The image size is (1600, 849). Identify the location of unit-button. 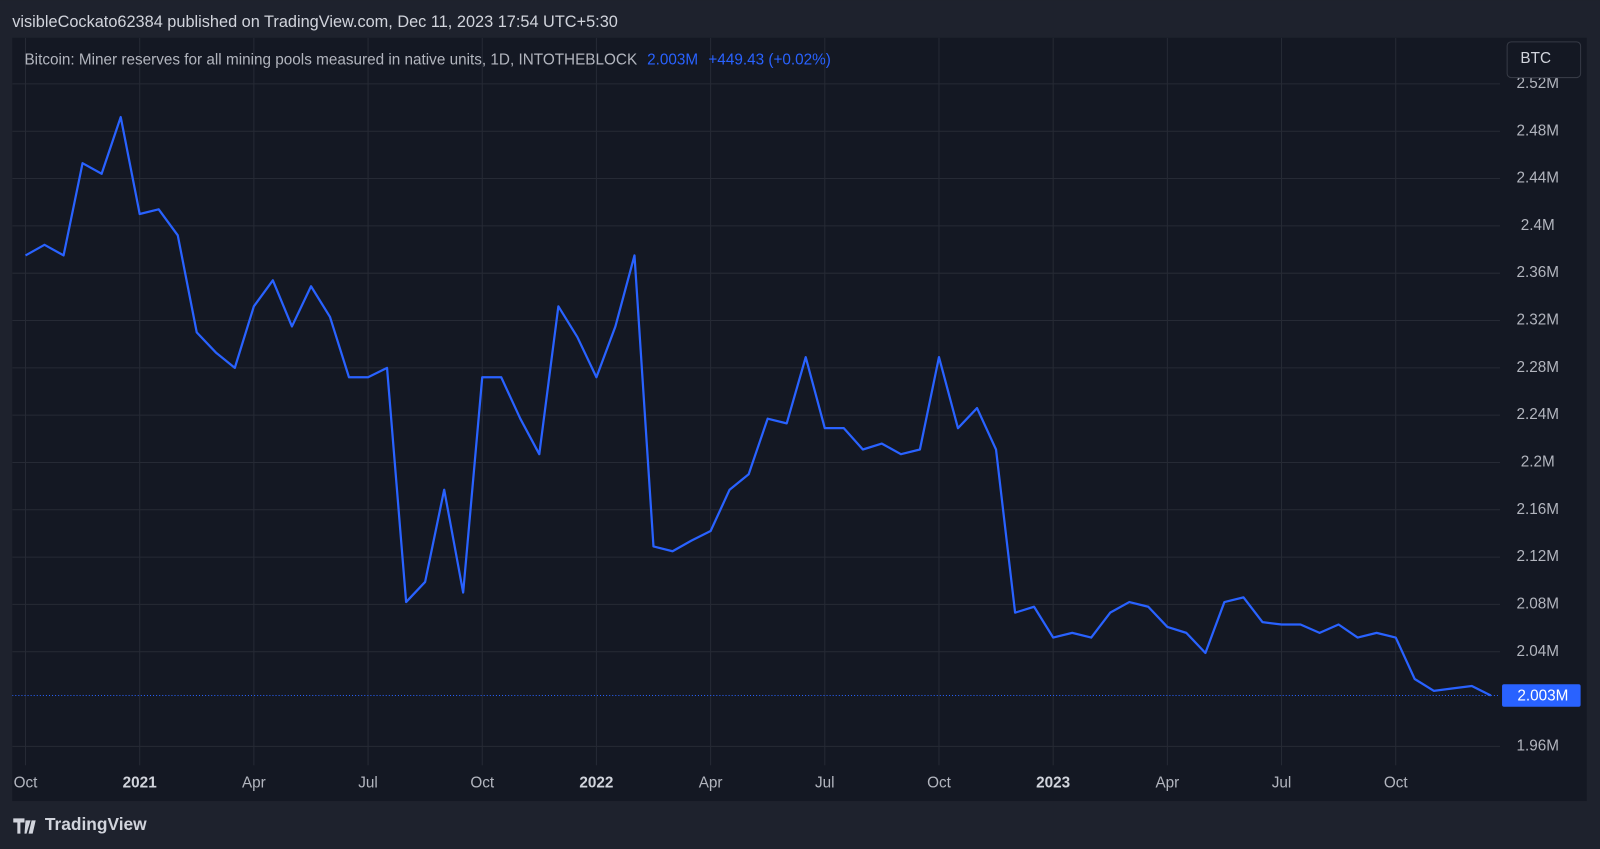
(1544, 60).